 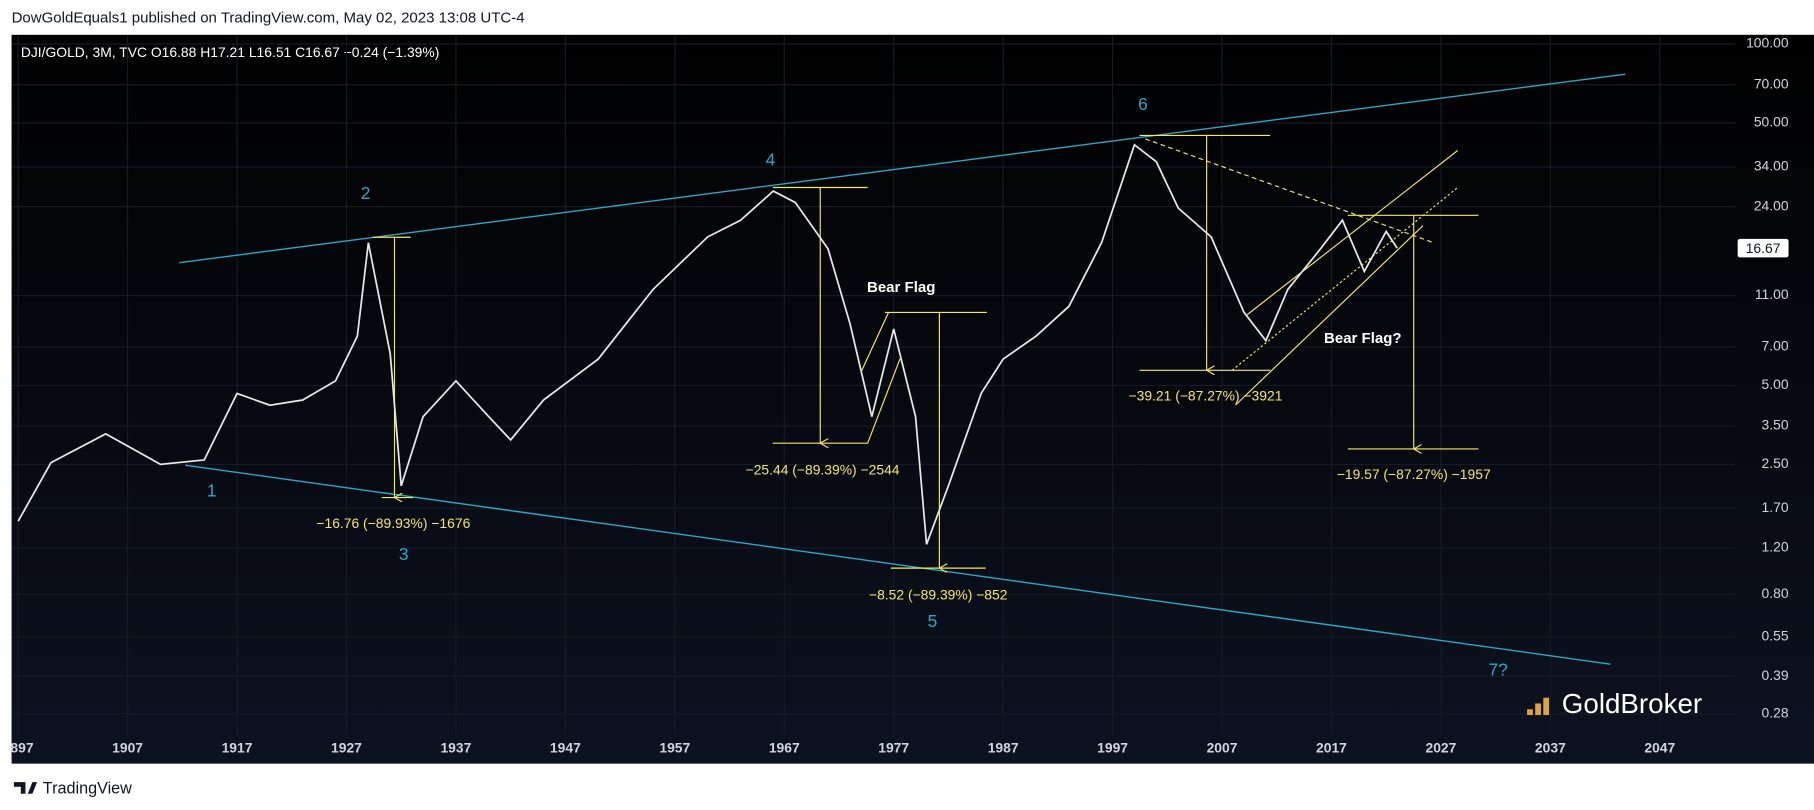 I want to click on annotation: Bear Flag?, so click(x=1363, y=338).